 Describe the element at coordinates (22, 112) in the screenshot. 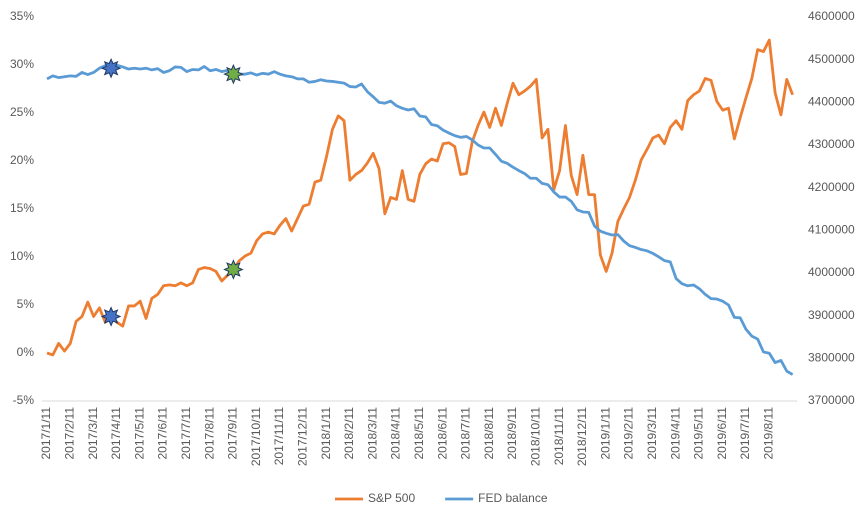

I see `y-tick-label: 25%` at that location.